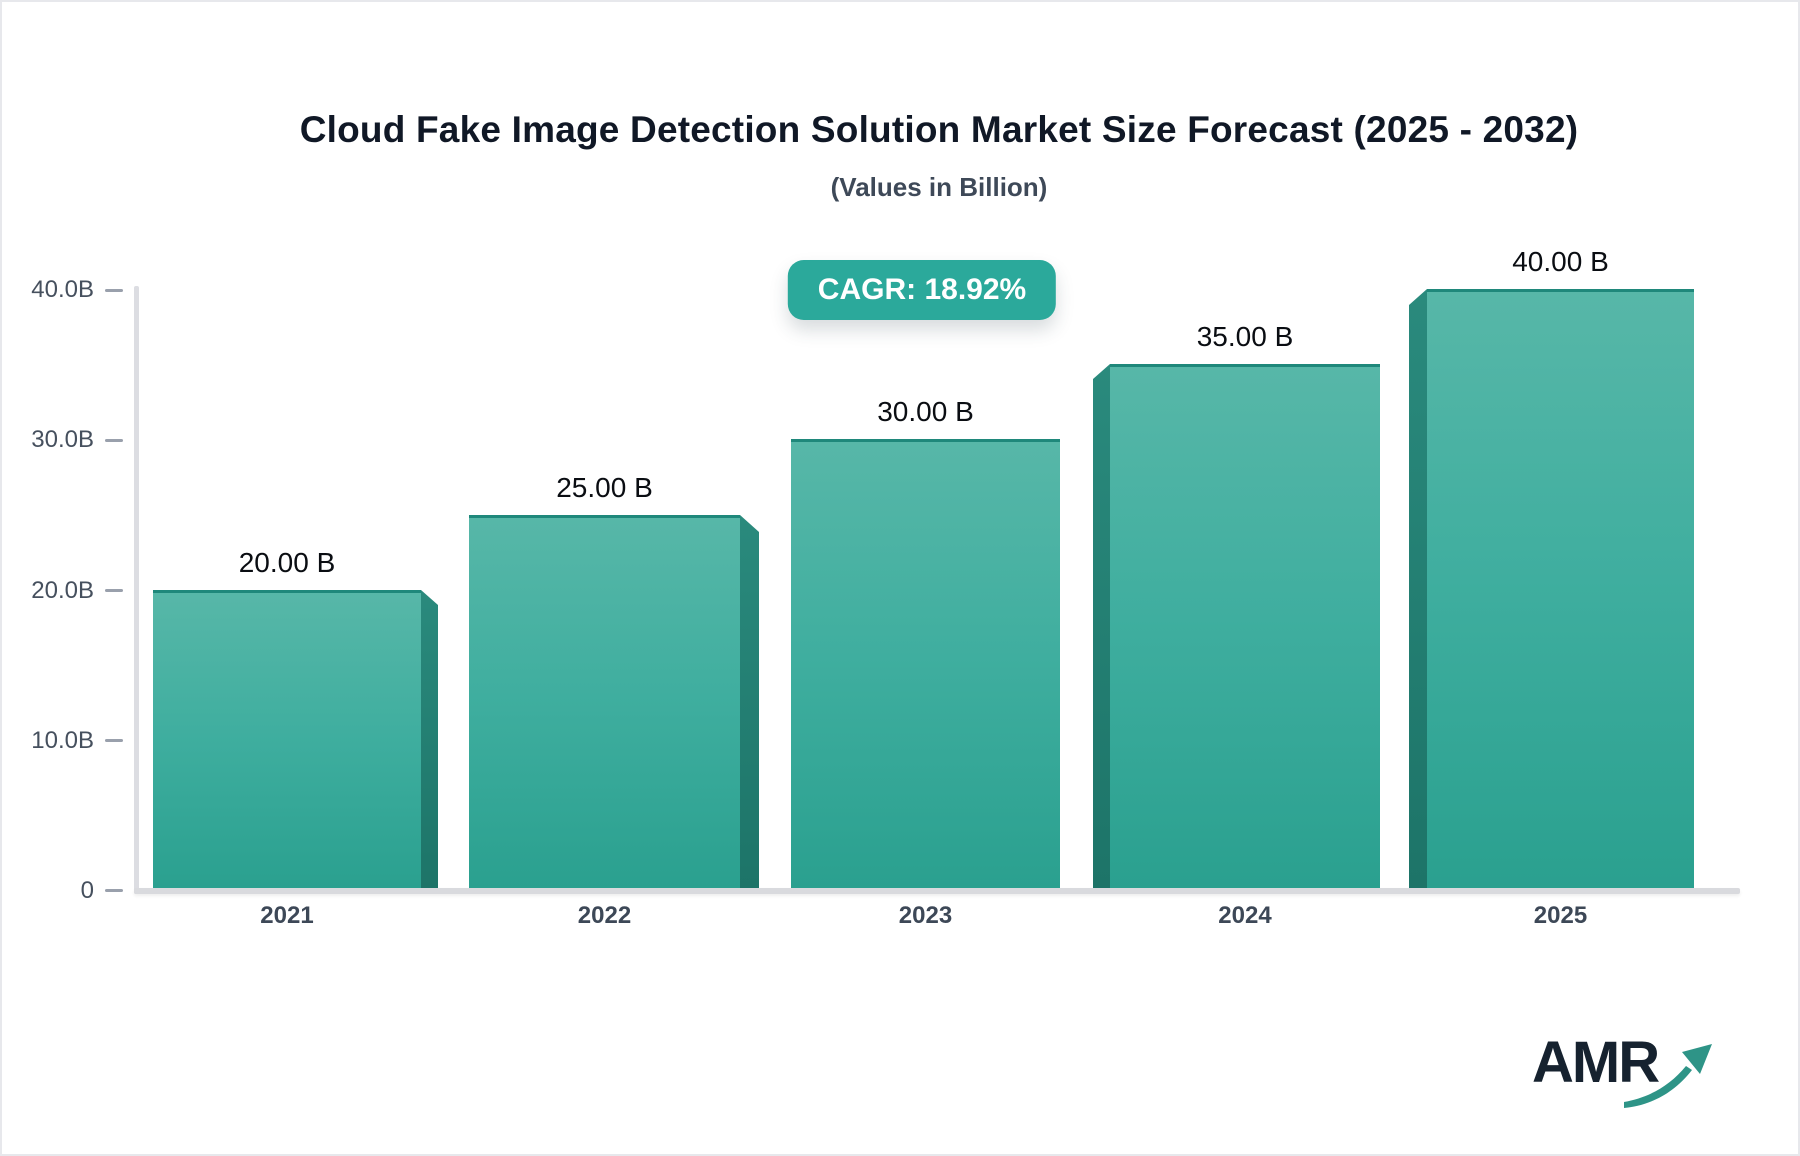 Image resolution: width=1800 pixels, height=1156 pixels. Describe the element at coordinates (114, 590) in the screenshot. I see `y-tick-mark-20b` at that location.